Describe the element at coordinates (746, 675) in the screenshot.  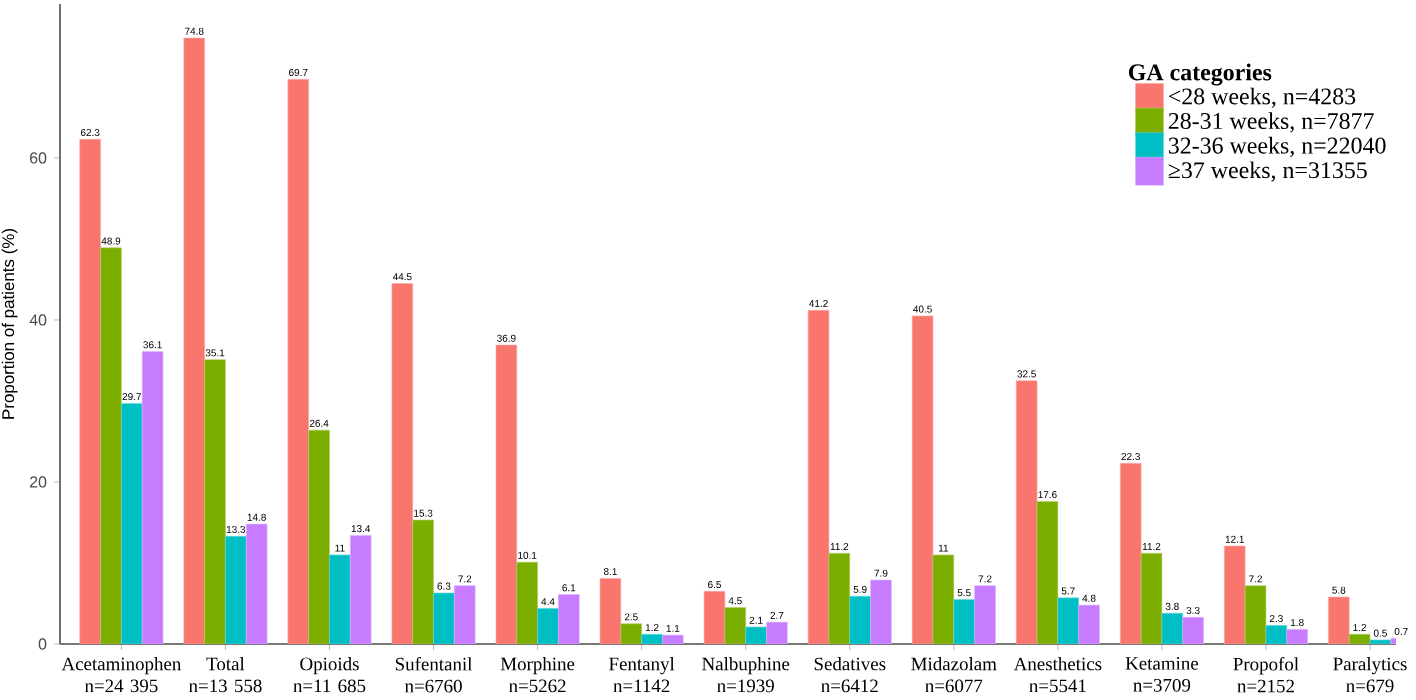
I see `x-tick-label: Nalbuphine n=1939` at that location.